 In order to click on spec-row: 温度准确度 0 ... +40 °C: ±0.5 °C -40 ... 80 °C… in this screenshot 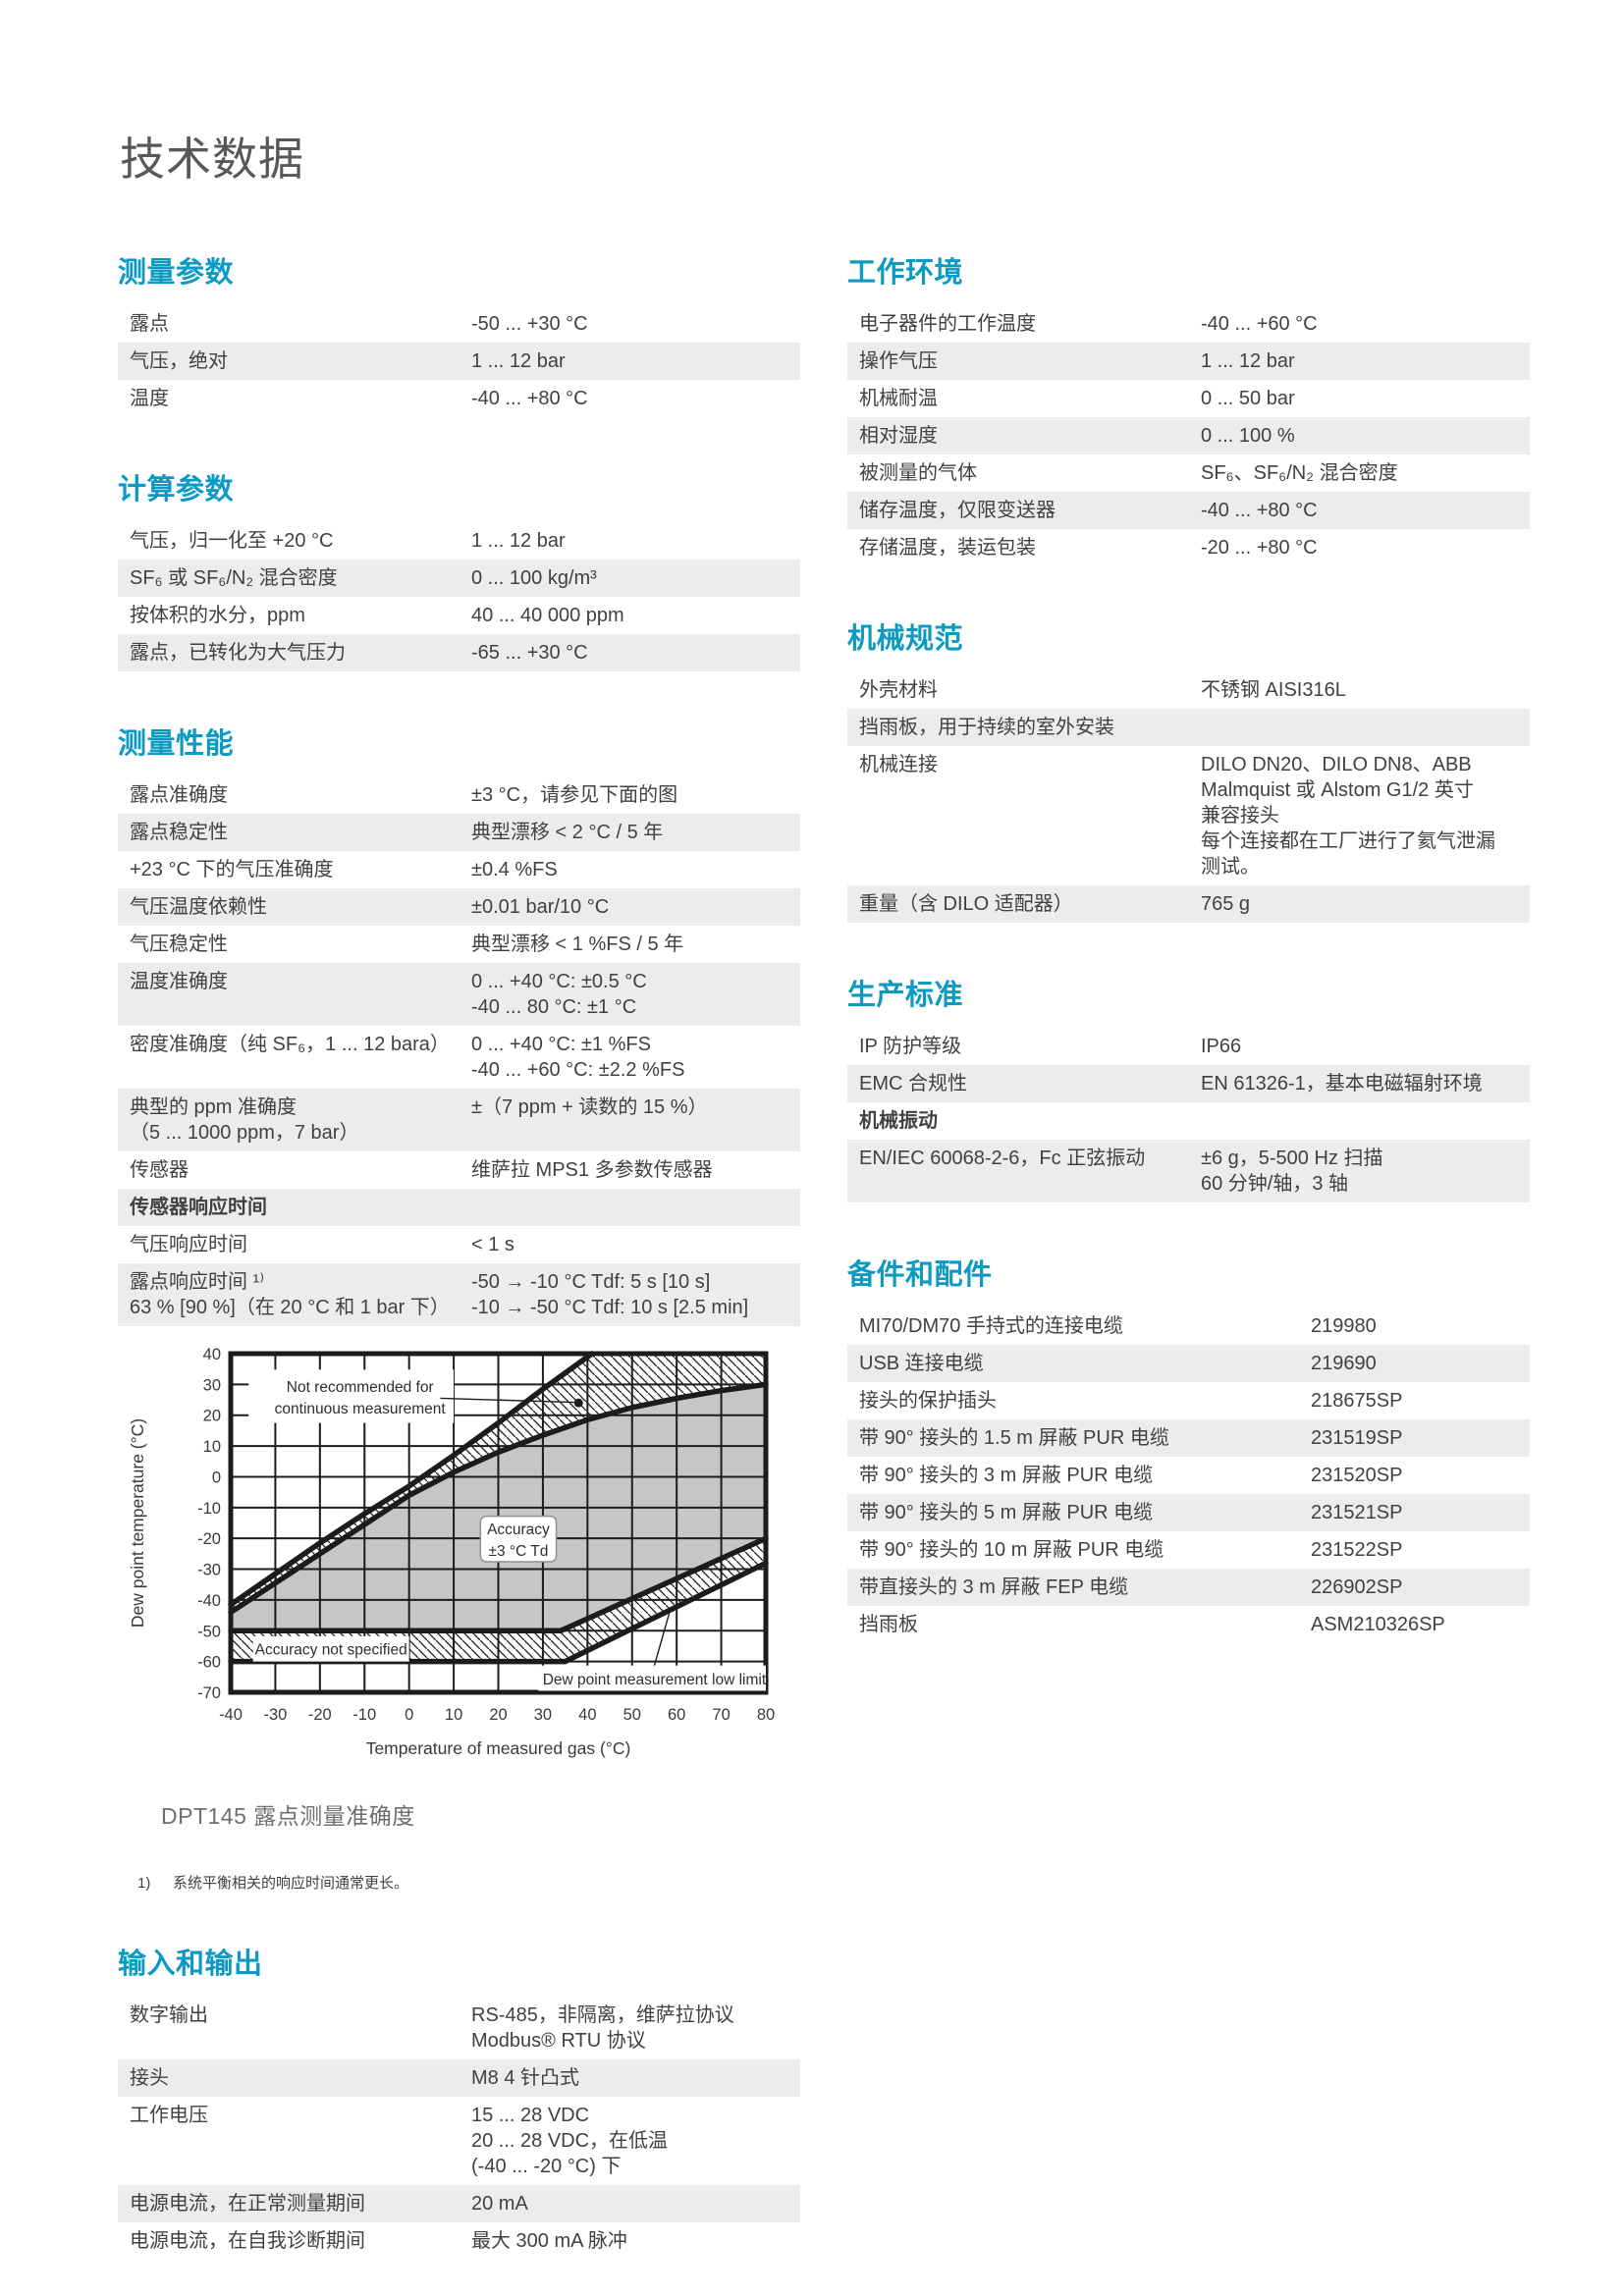, I will do `click(459, 995)`.